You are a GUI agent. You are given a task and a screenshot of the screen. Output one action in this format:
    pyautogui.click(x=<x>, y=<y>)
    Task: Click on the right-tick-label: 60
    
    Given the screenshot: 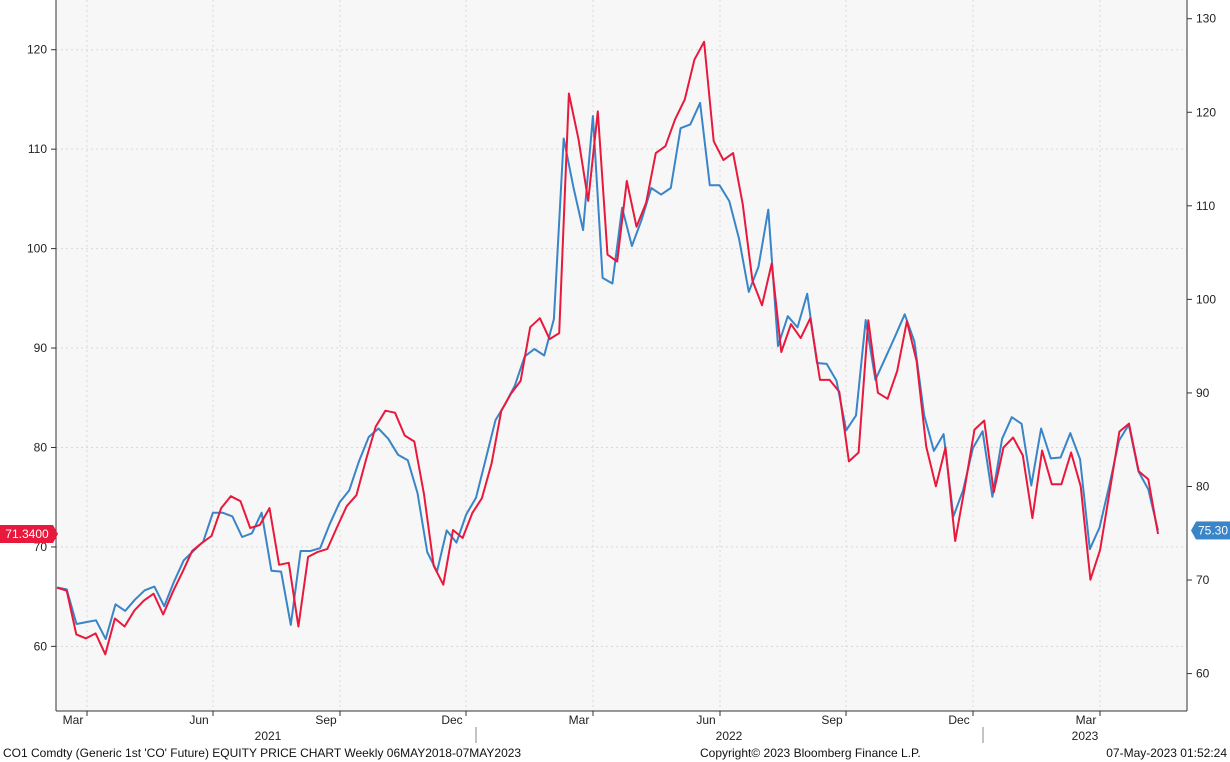 What is the action you would take?
    pyautogui.click(x=1203, y=674)
    